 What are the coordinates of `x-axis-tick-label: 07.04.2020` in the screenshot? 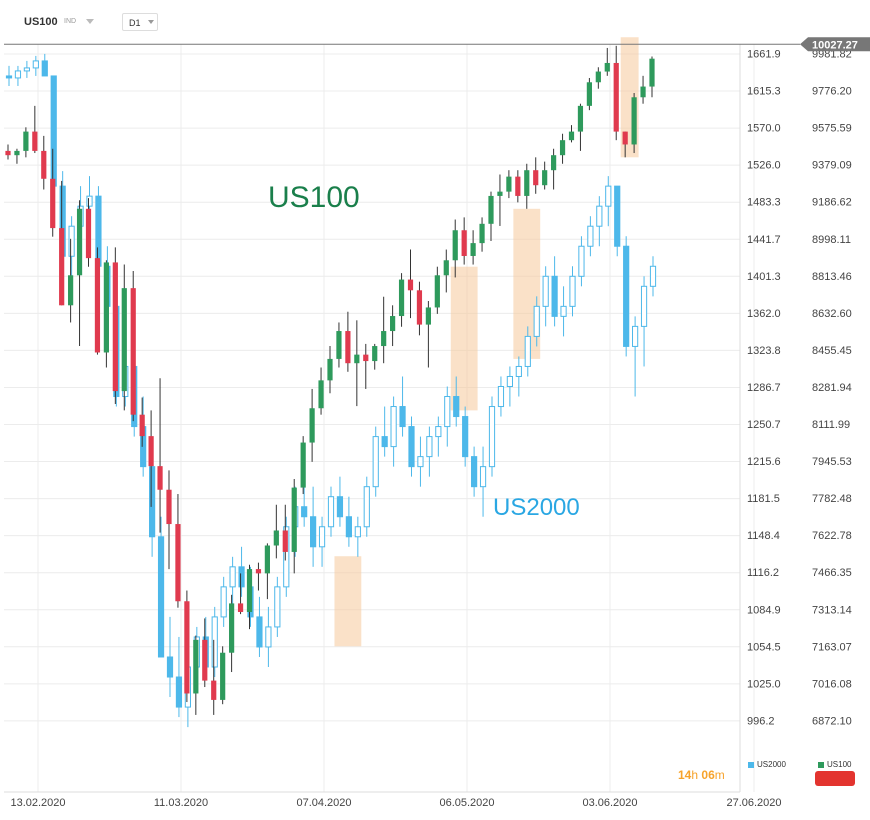 It's located at (323, 803).